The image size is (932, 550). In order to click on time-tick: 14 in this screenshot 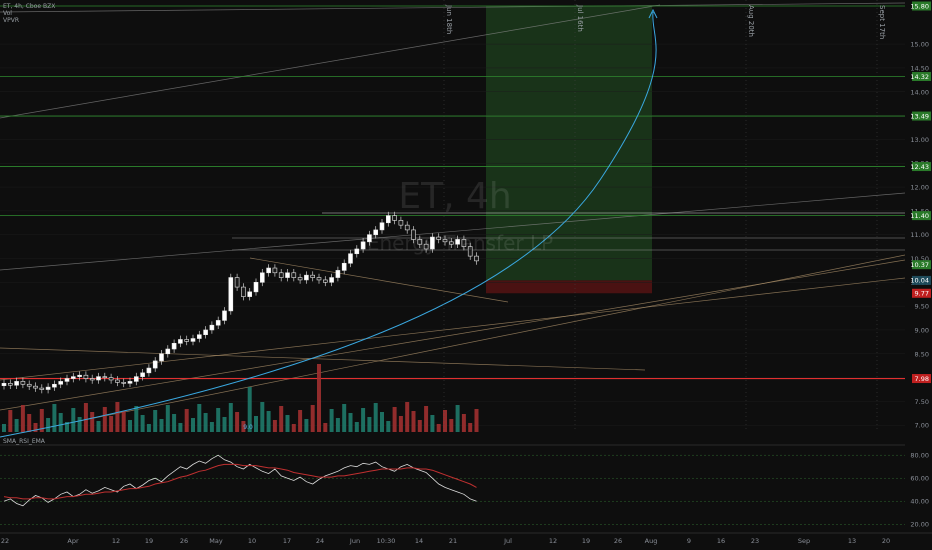, I will do `click(419, 541)`.